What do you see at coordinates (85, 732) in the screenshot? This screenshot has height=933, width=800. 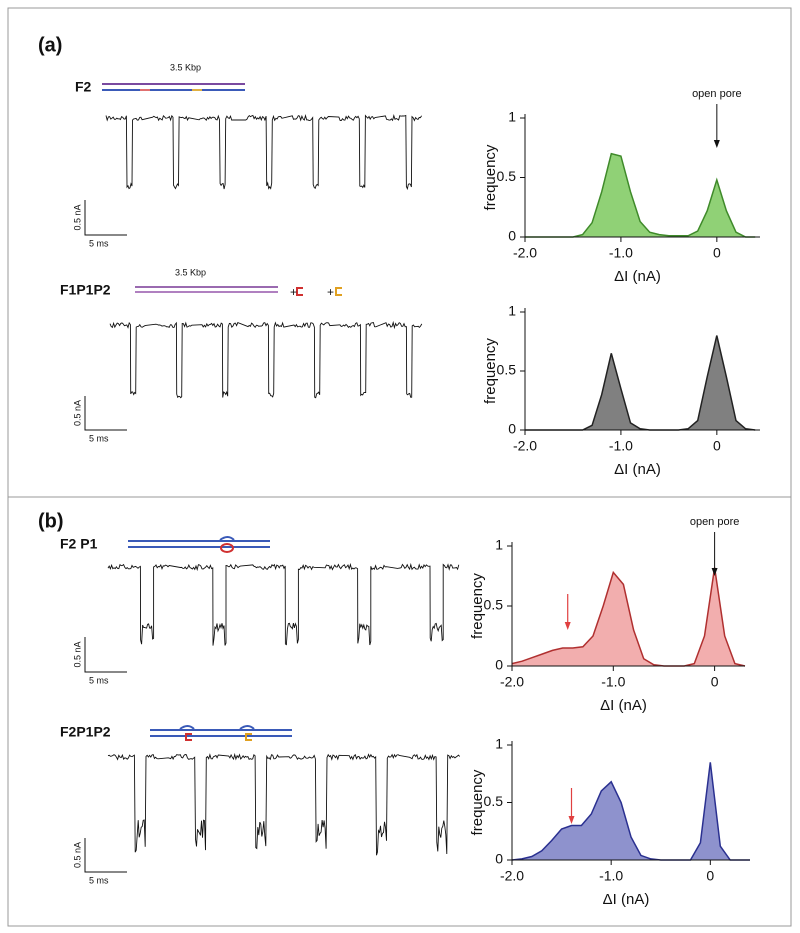 I see `trace-name: F2P1P2` at bounding box center [85, 732].